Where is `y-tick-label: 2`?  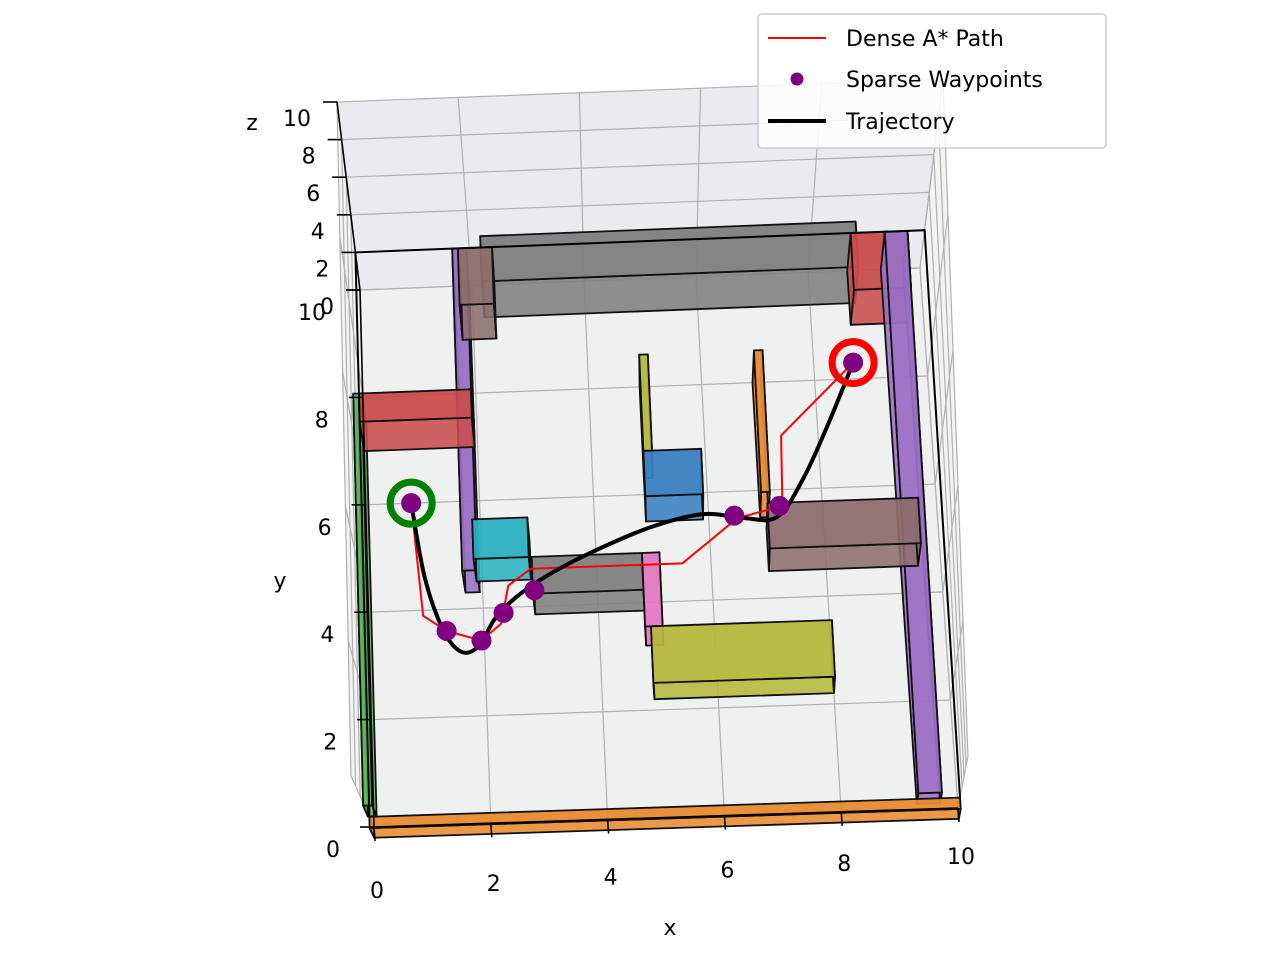
y-tick-label: 2 is located at coordinates (330, 743).